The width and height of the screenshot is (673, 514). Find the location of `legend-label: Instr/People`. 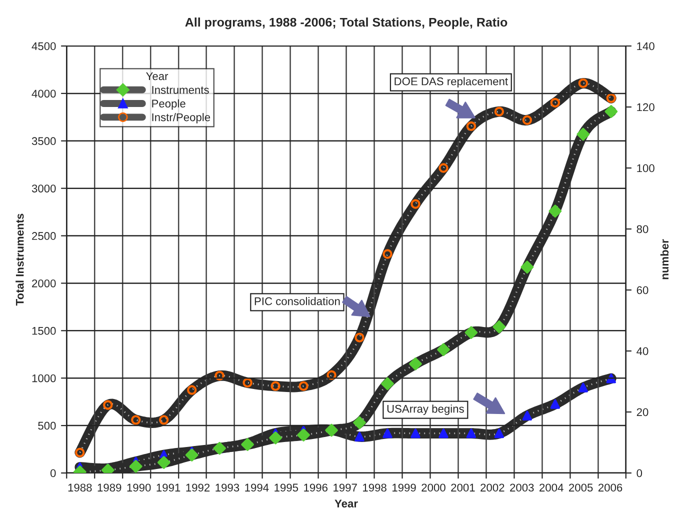

legend-label: Instr/People is located at coordinates (181, 118).